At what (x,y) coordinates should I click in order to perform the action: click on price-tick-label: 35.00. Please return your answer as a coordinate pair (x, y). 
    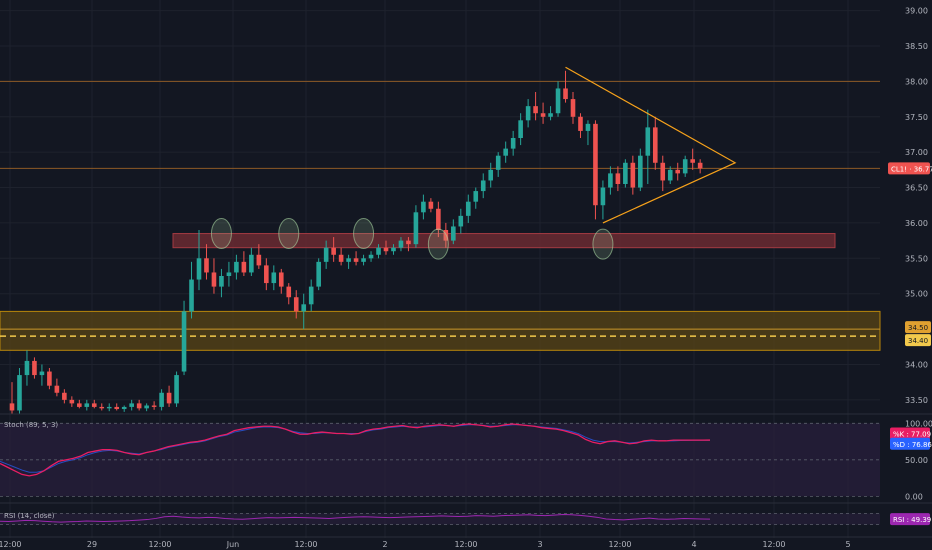
    Looking at the image, I should click on (916, 294).